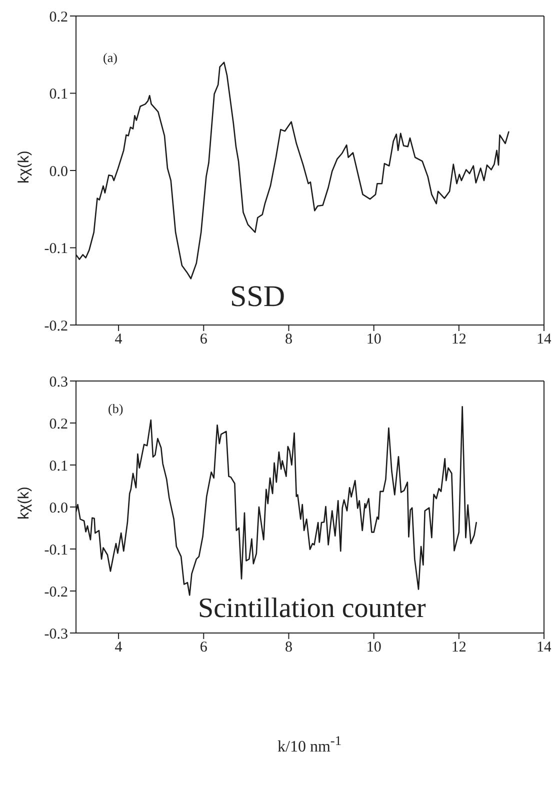 The image size is (559, 786). What do you see at coordinates (312, 609) in the screenshot?
I see `annotation: Scintillation counter` at bounding box center [312, 609].